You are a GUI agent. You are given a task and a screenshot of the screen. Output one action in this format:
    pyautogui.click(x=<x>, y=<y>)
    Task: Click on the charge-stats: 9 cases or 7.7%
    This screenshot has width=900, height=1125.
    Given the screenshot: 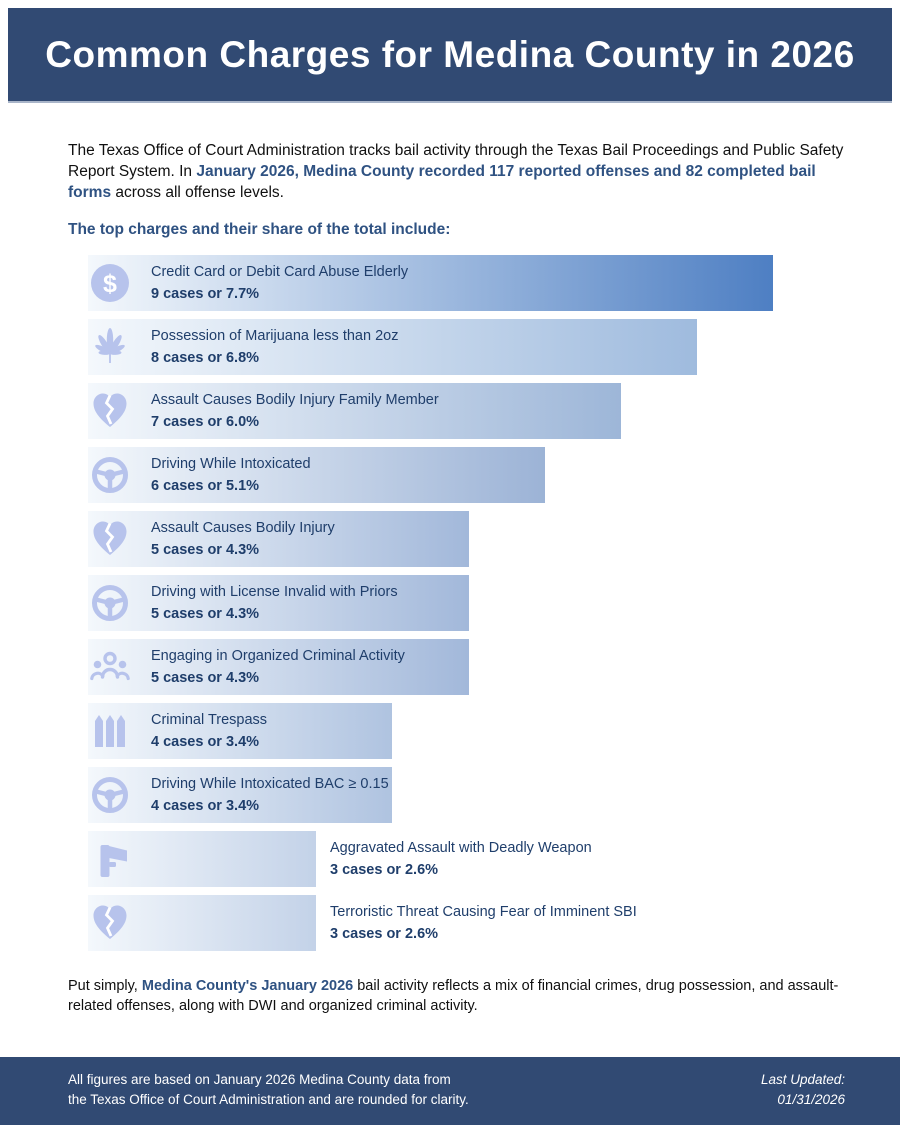 What is the action you would take?
    pyautogui.click(x=205, y=294)
    